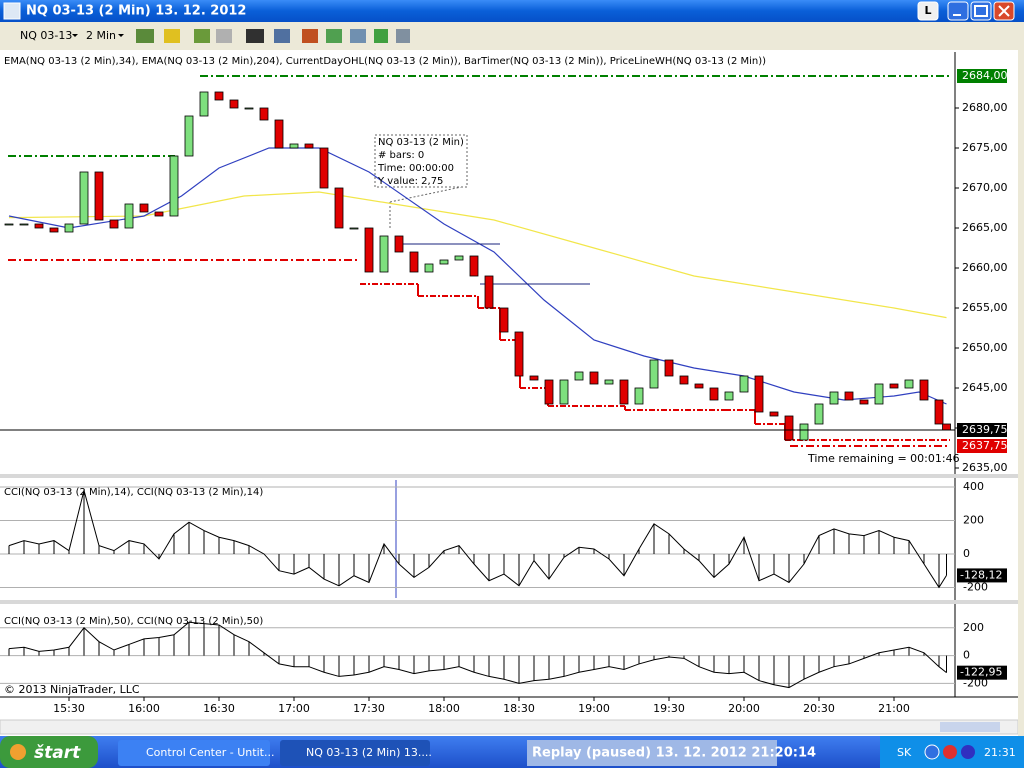 Image resolution: width=1024 pixels, height=768 pixels. Describe the element at coordinates (294, 708) in the screenshot. I see `x-tick-label: 17:00` at that location.